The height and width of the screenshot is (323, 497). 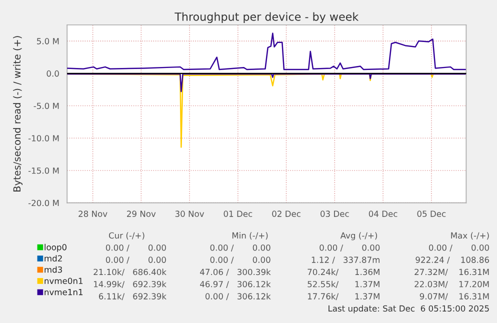 What do you see at coordinates (454, 296) in the screenshot?
I see `text: 9.07M/ 16.31M` at bounding box center [454, 296].